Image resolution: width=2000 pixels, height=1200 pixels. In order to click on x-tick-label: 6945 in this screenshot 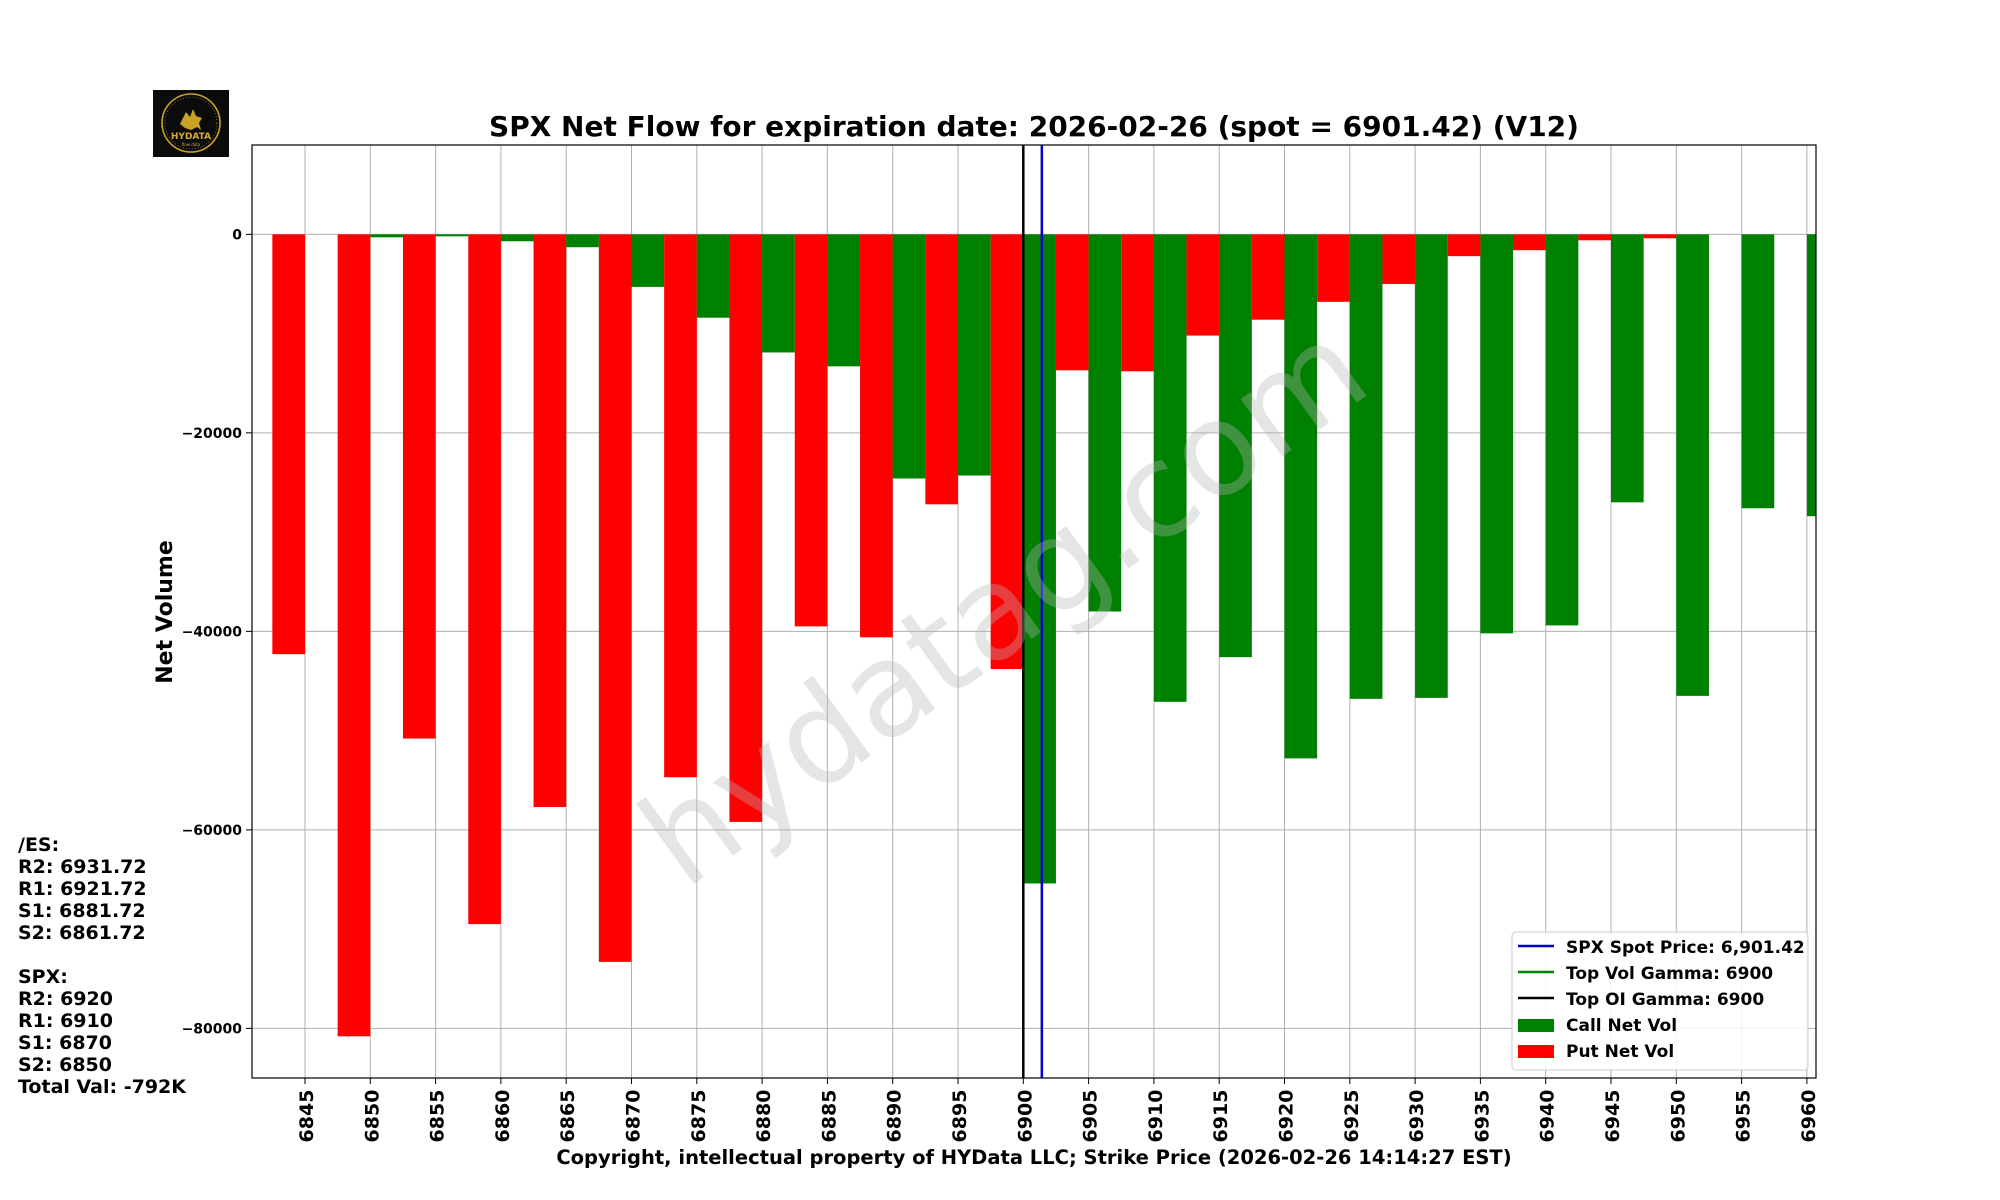, I will do `click(1613, 1116)`.